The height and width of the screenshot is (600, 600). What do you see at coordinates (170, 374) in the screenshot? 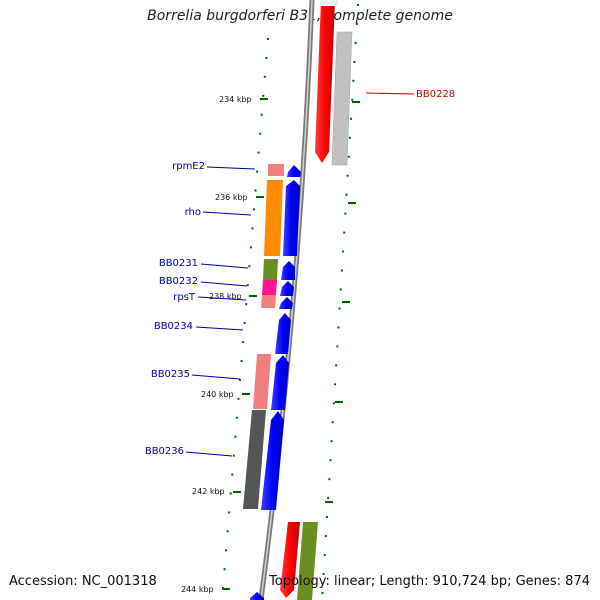
I see `gene-label-bb0235: BB0235` at bounding box center [170, 374].